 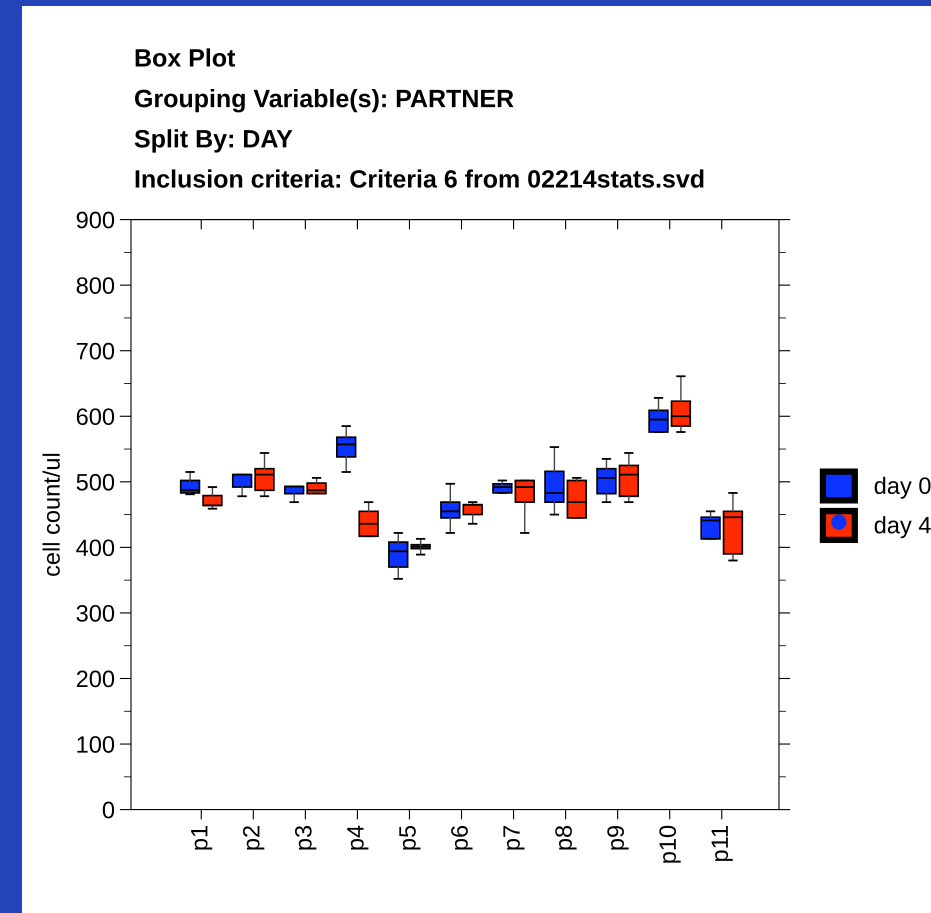 I want to click on x-tick-label: p2, so click(x=253, y=838).